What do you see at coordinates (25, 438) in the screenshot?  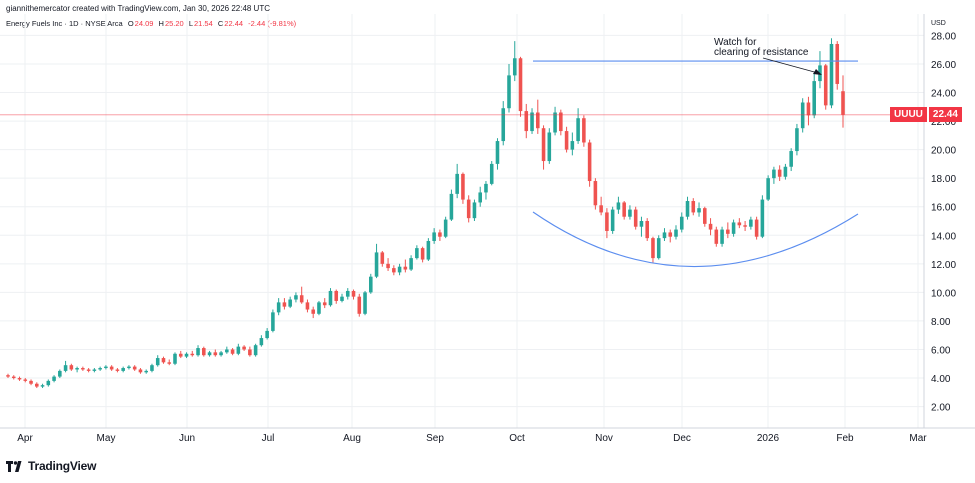 I see `time-tick-label: Apr` at bounding box center [25, 438].